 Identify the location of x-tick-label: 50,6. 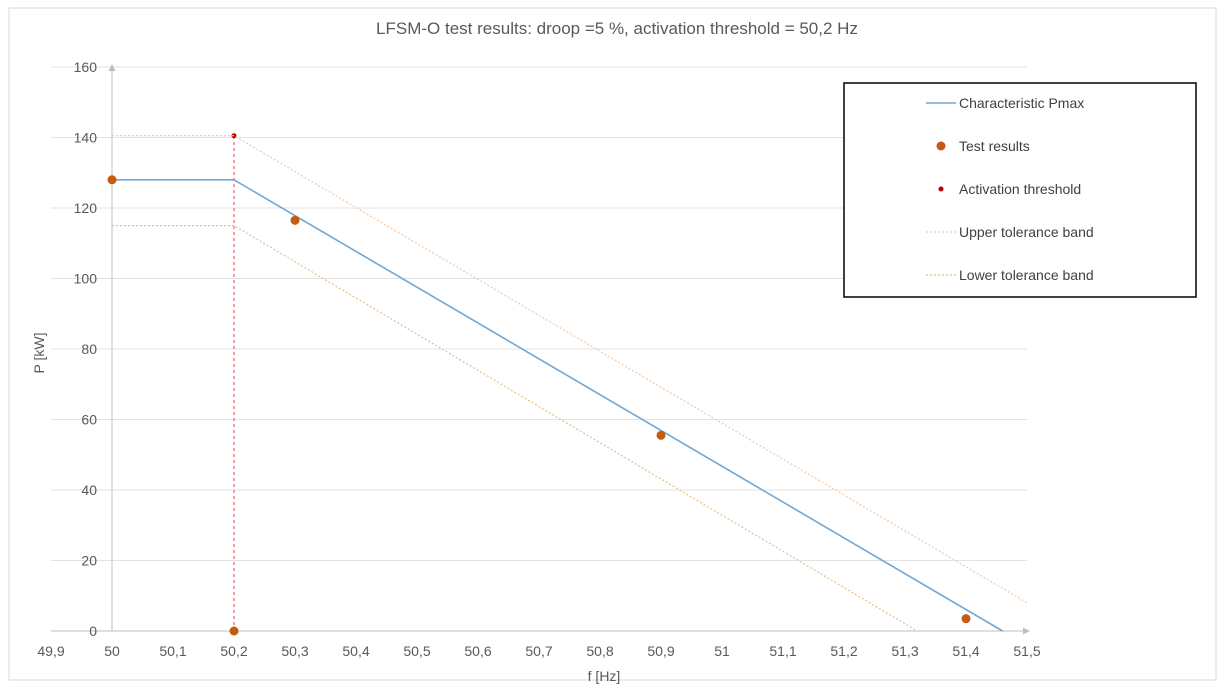
(477, 651).